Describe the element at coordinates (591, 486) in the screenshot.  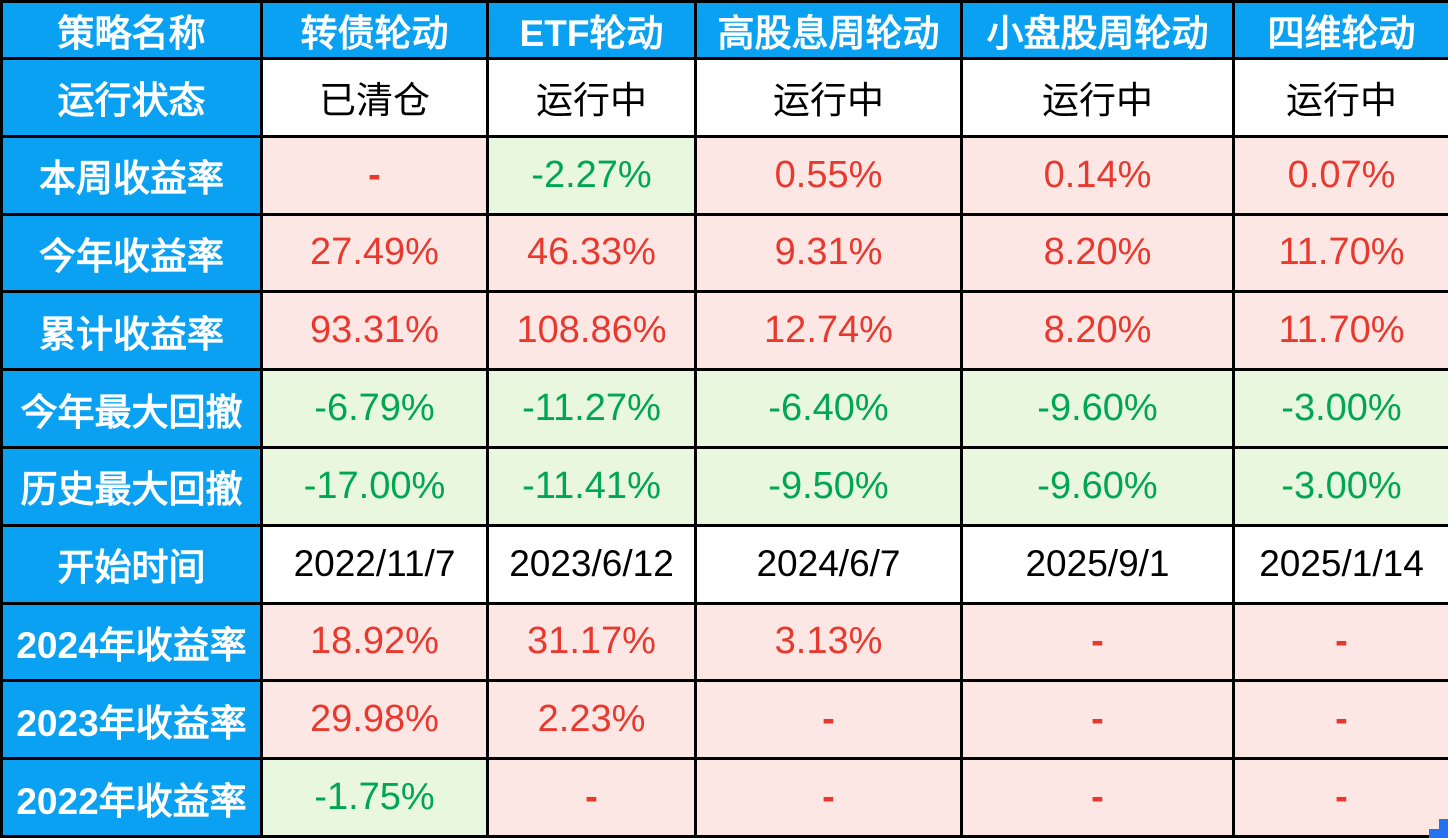
I see `table-cell: -11.41%` at that location.